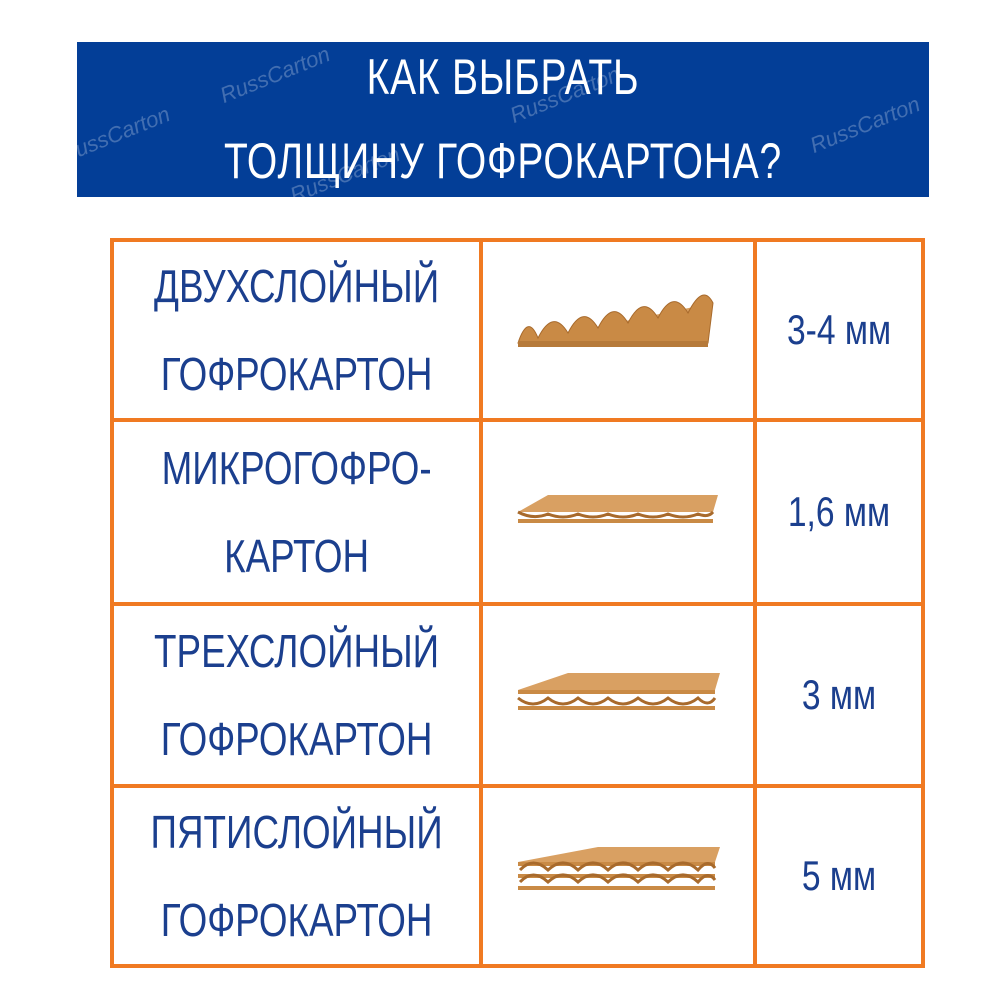  Describe the element at coordinates (296, 832) in the screenshot. I see `type-name: ПЯТИСЛОЙНЫЙ` at that location.